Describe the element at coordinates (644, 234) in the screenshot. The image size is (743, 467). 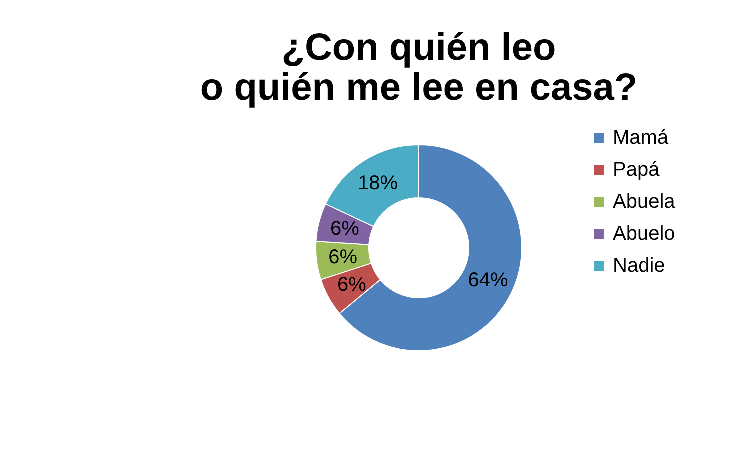
I see `legend-label: Abuelo` at that location.